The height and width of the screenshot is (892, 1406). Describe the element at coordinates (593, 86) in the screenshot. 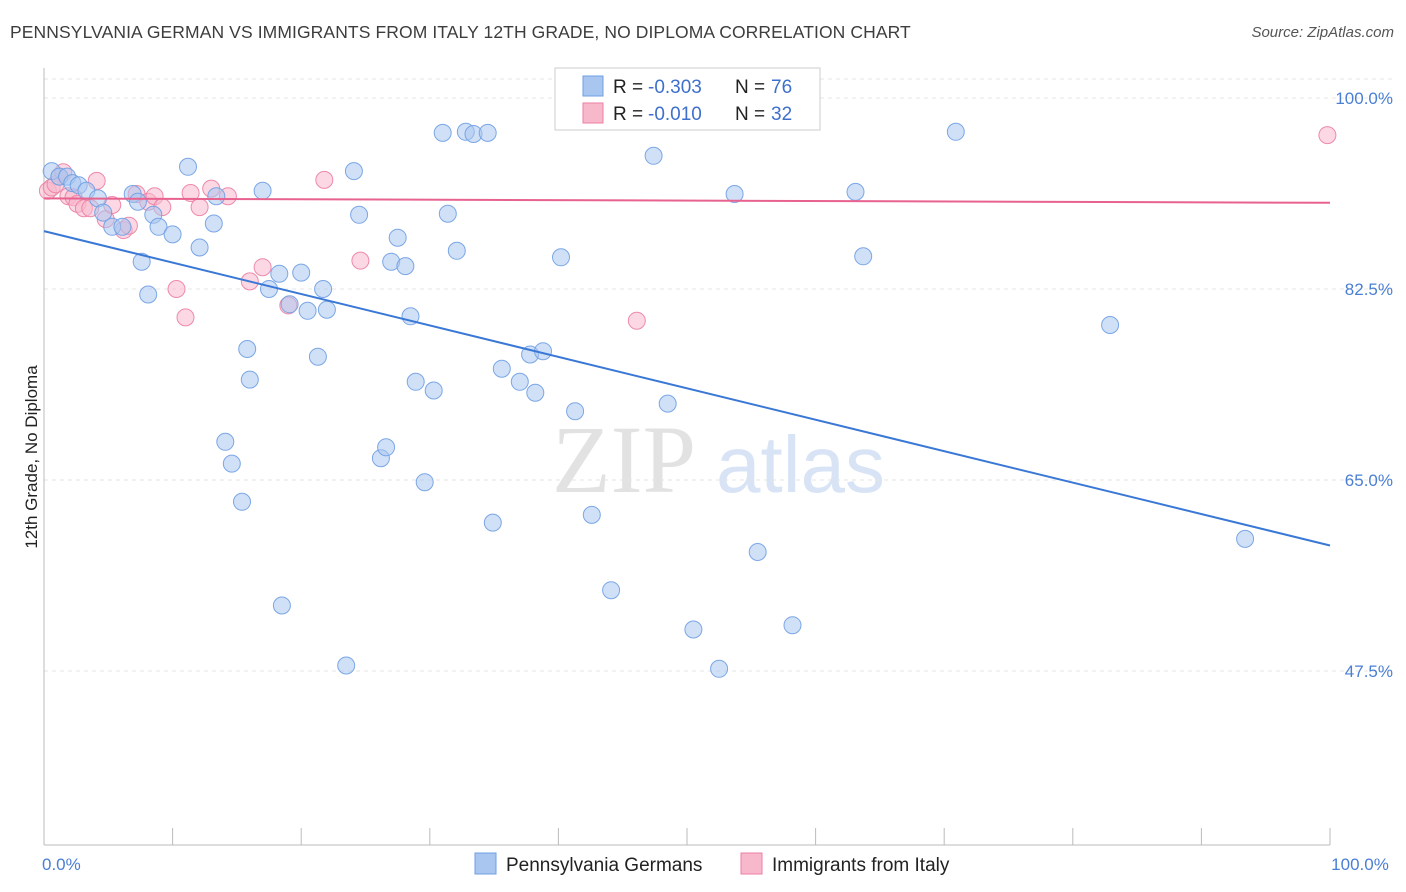

I see `stats-swatch-blue` at that location.